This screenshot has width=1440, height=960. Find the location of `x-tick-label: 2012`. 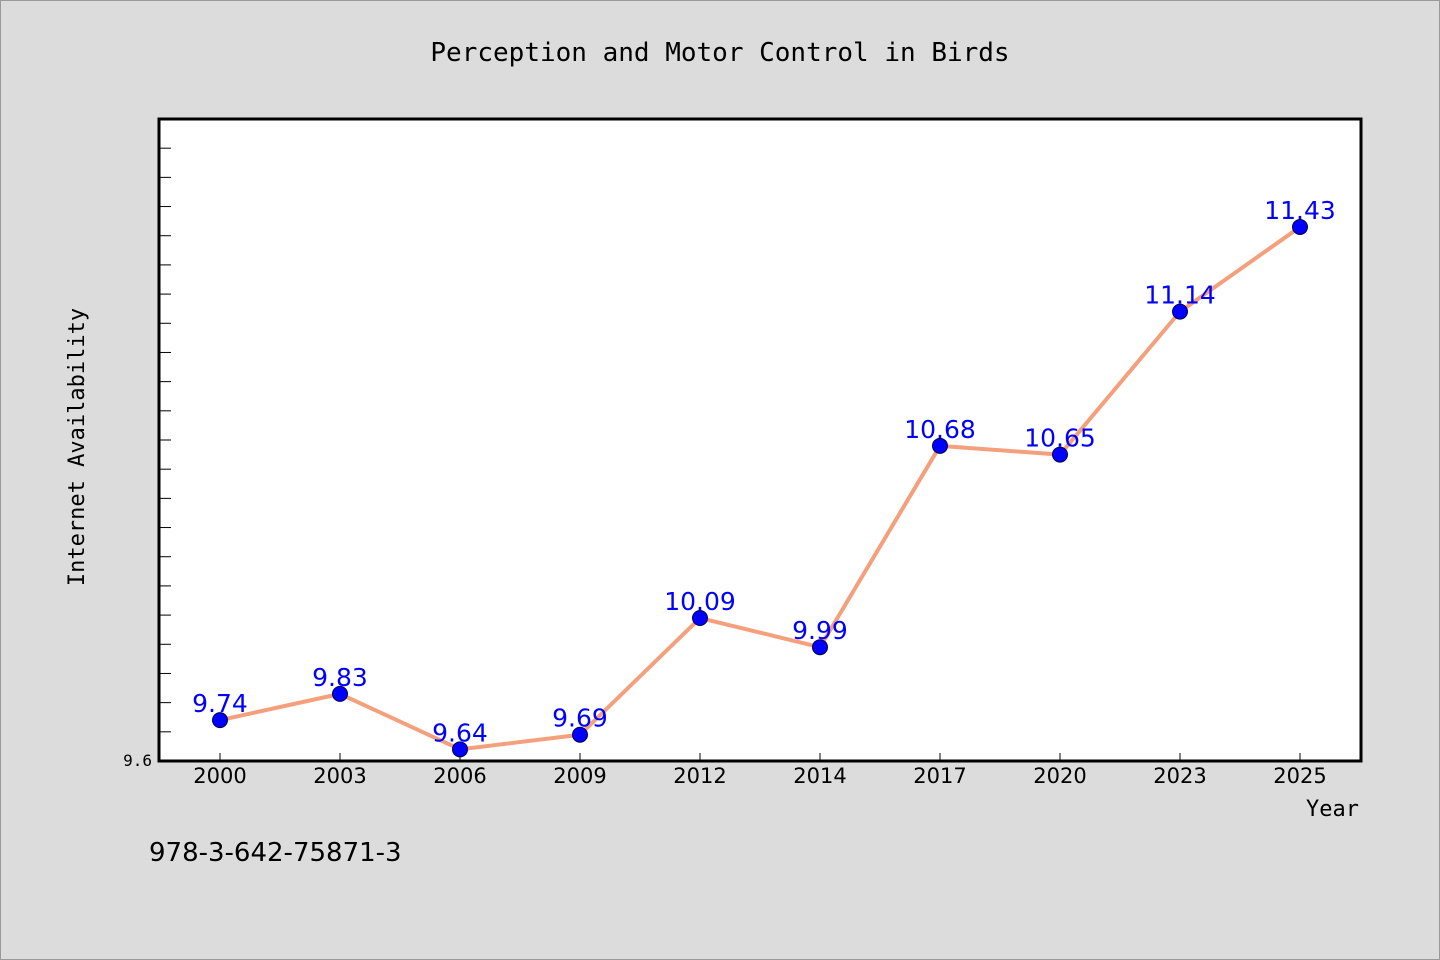

x-tick-label: 2012 is located at coordinates (699, 776).